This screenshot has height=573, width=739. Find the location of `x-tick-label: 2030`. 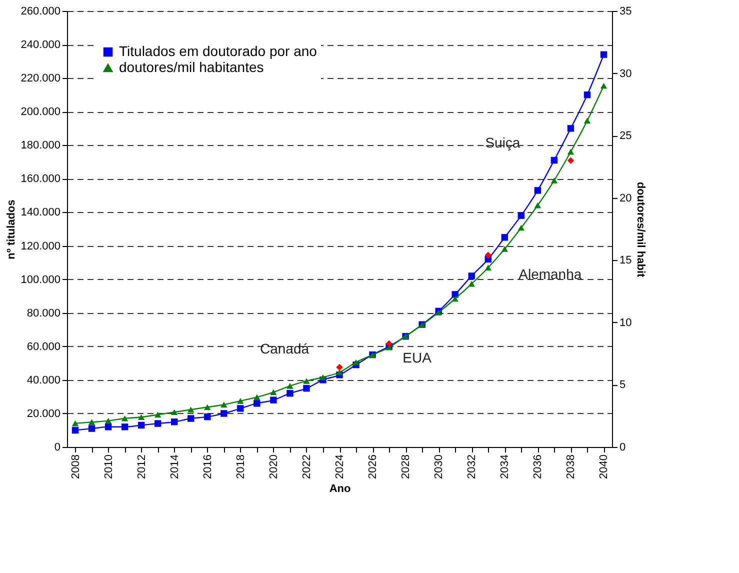

x-tick-label: 2030 is located at coordinates (439, 466).